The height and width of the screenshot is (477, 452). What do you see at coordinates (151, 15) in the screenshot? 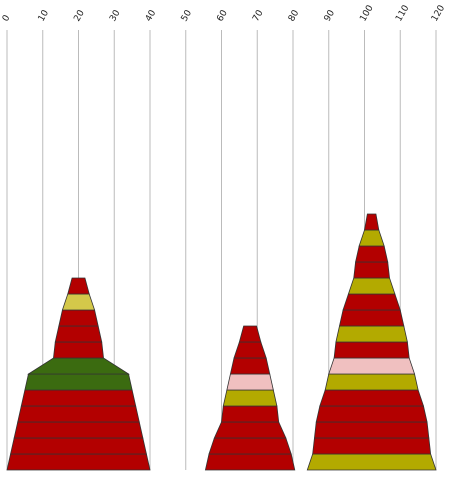
I see `x-tick-label: 40` at bounding box center [151, 15].